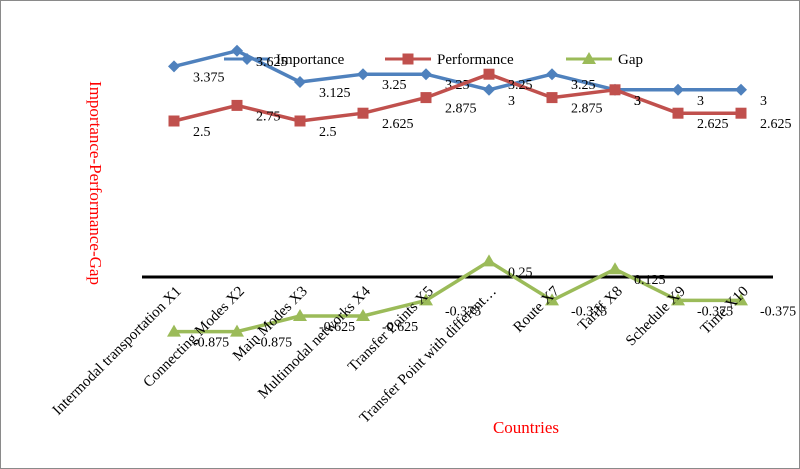  What do you see at coordinates (526, 427) in the screenshot?
I see `x-axis-title: Countries` at bounding box center [526, 427].